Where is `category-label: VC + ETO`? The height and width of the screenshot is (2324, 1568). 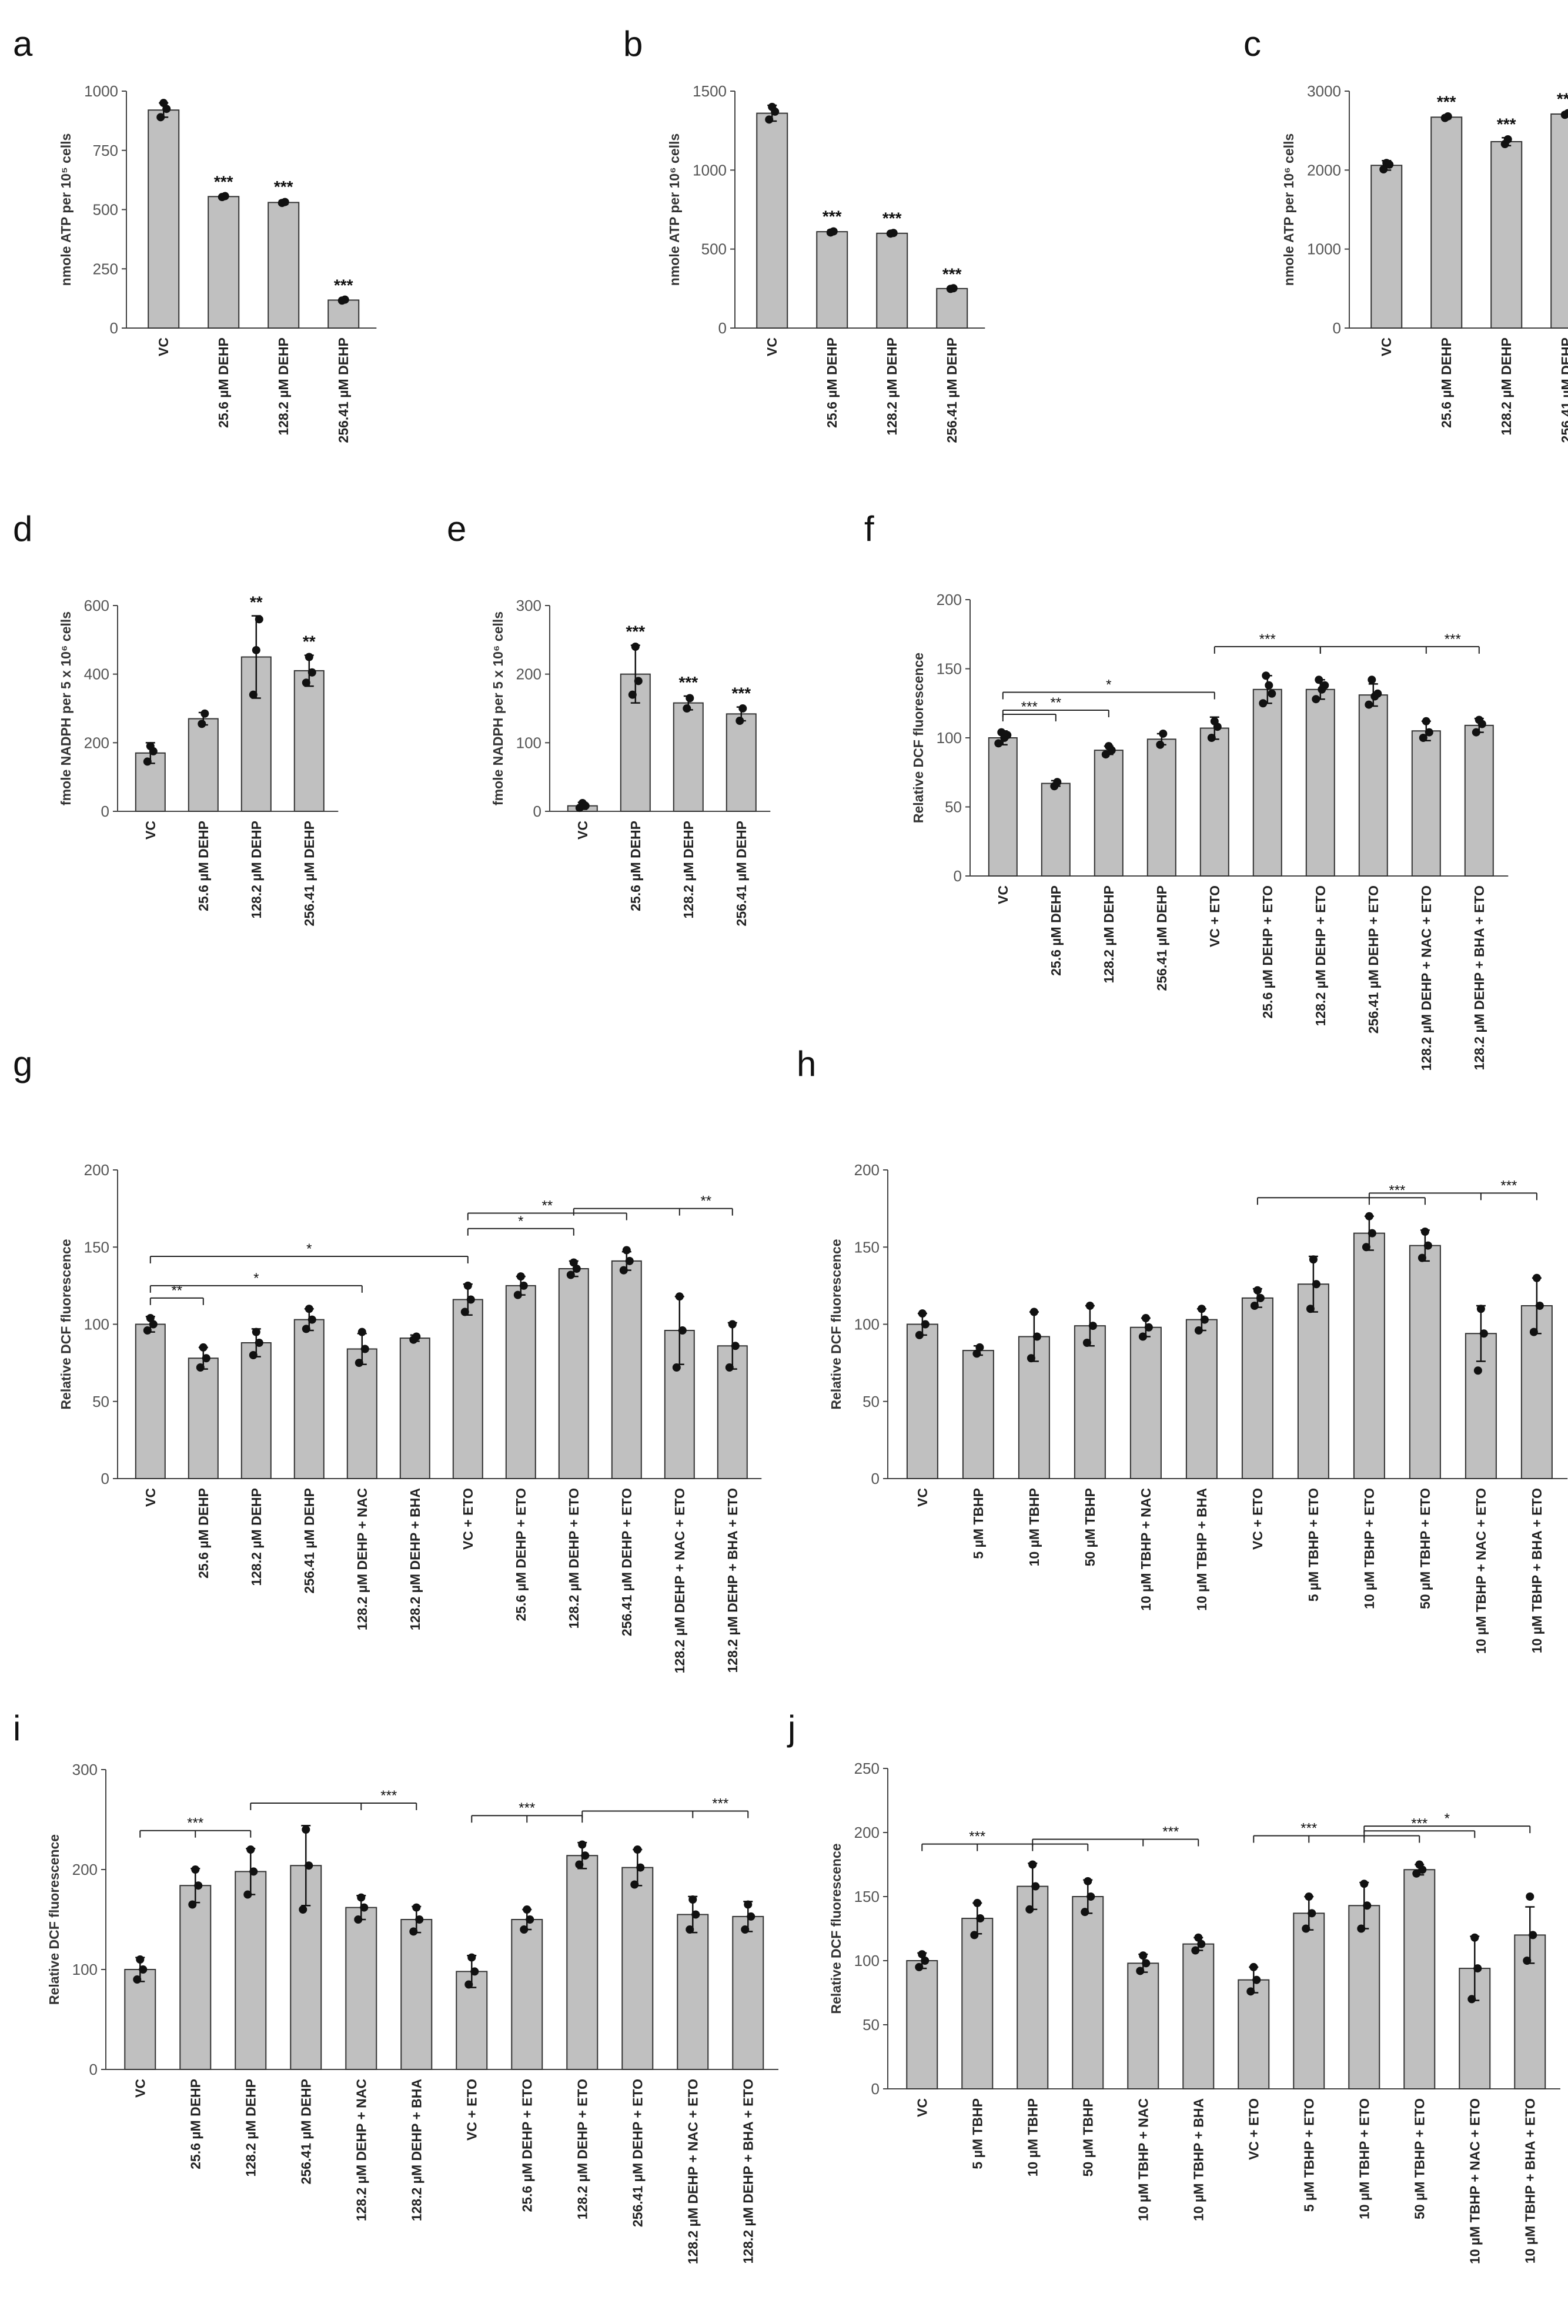 category-label: VC + ETO is located at coordinates (468, 1519).